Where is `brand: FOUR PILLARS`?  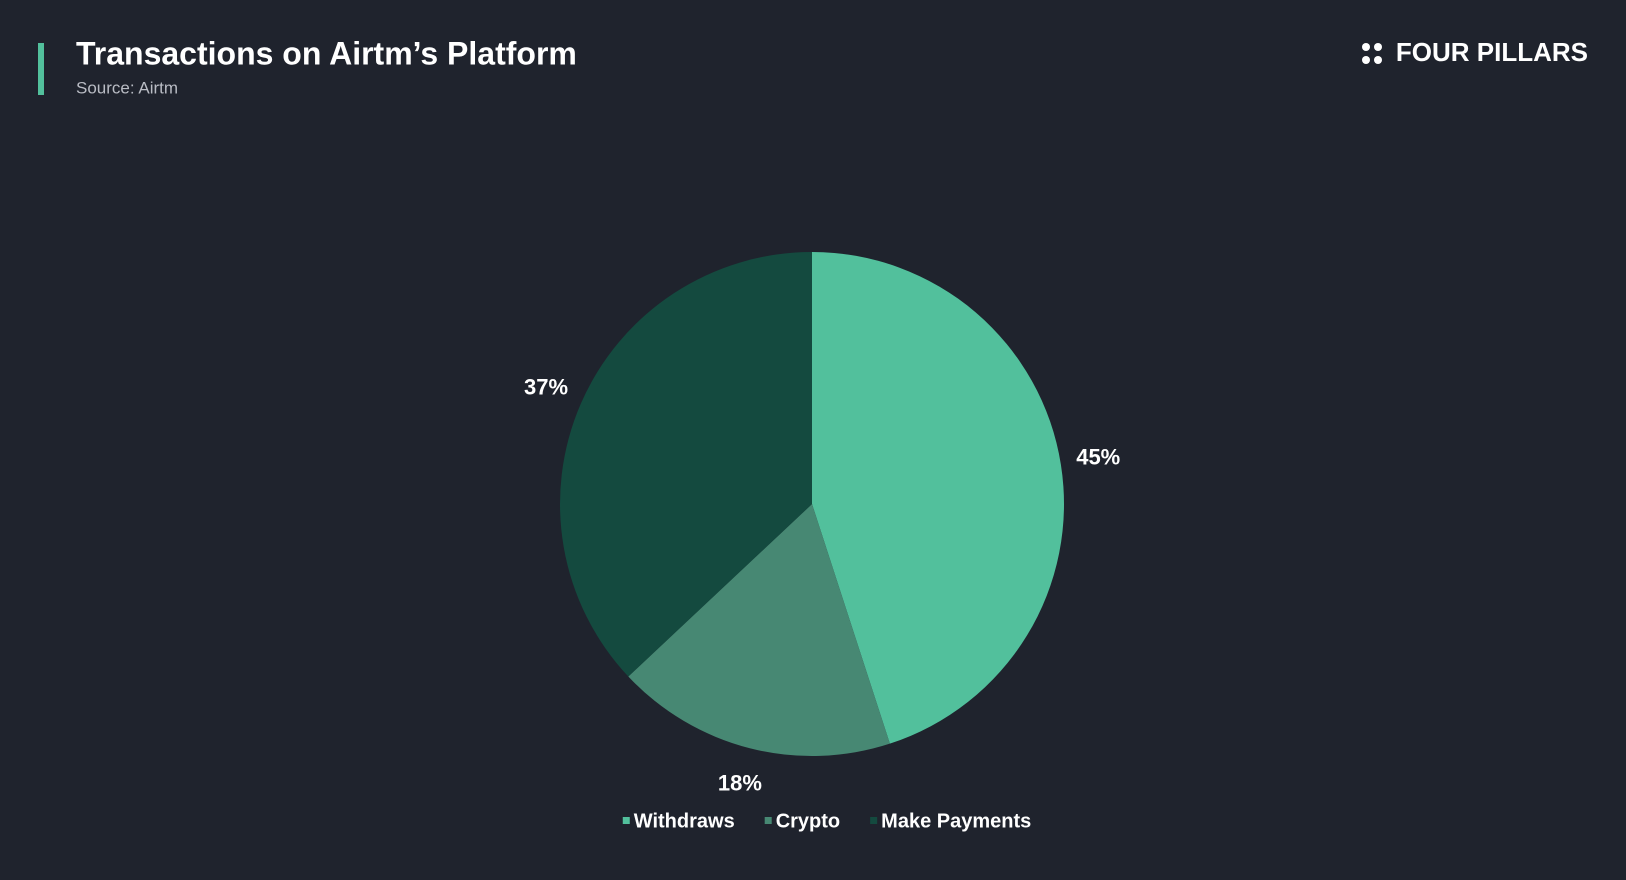
brand: FOUR PILLARS is located at coordinates (1492, 52).